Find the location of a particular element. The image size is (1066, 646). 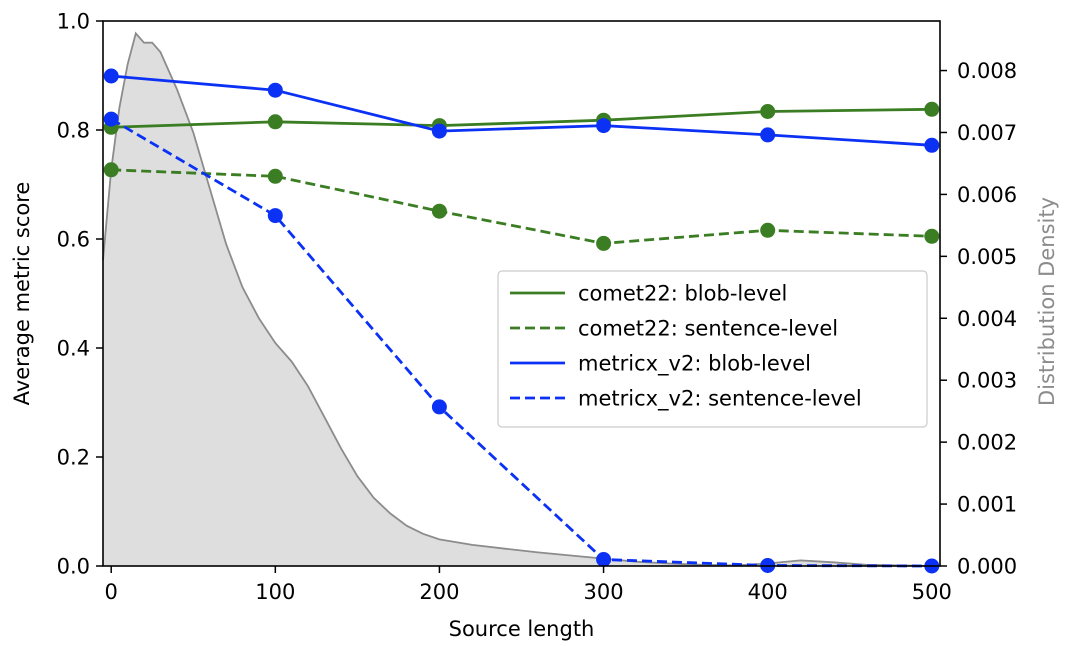

legend-box is located at coordinates (712, 349).